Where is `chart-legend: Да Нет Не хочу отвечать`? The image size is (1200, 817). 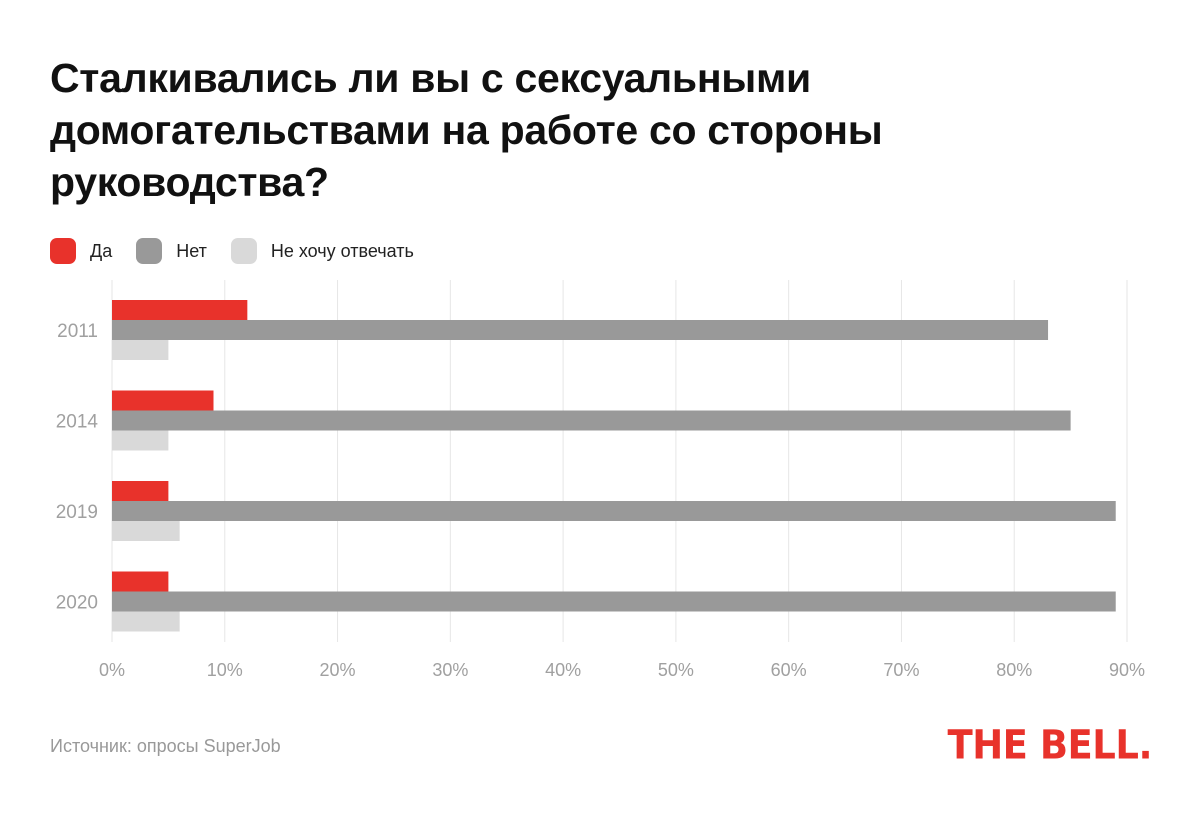 chart-legend: Да Нет Не хочу отвечать is located at coordinates (244, 251).